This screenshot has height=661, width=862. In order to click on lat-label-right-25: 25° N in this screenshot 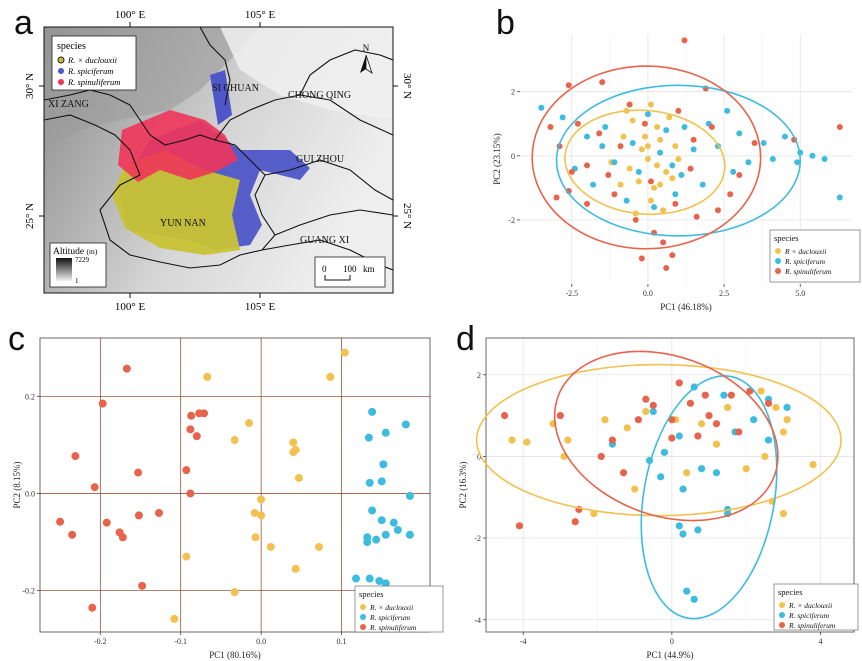, I will do `click(407, 216)`.